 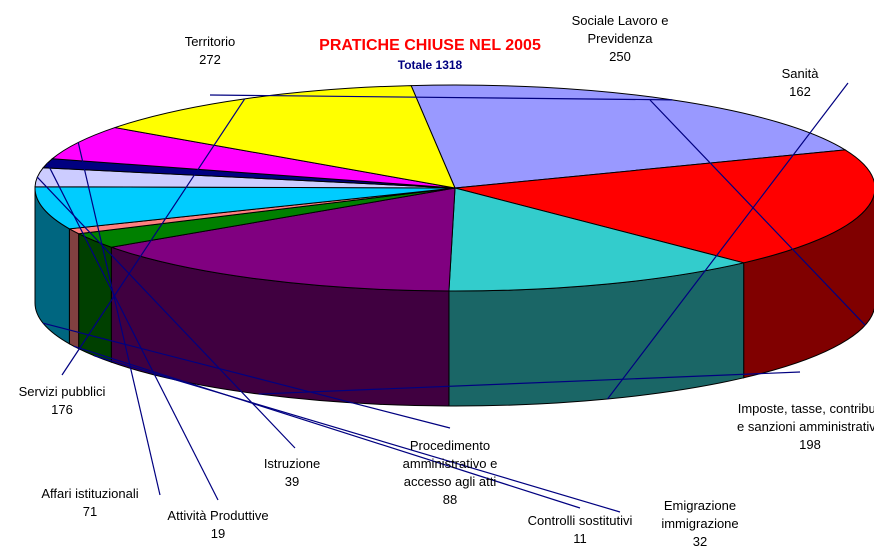 What do you see at coordinates (620, 56) in the screenshot?
I see `value-label: 250` at bounding box center [620, 56].